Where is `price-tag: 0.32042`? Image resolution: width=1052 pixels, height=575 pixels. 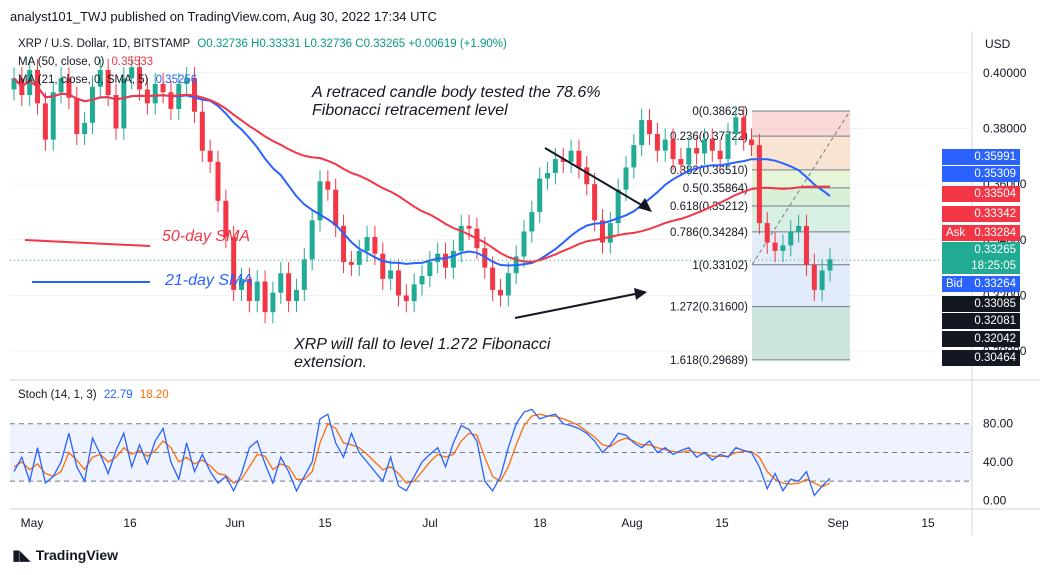 price-tag: 0.32042 is located at coordinates (981, 339).